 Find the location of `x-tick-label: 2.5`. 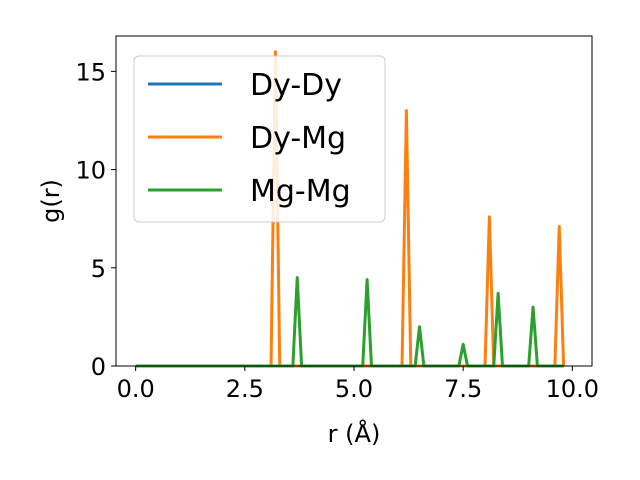

x-tick-label: 2.5 is located at coordinates (245, 389).